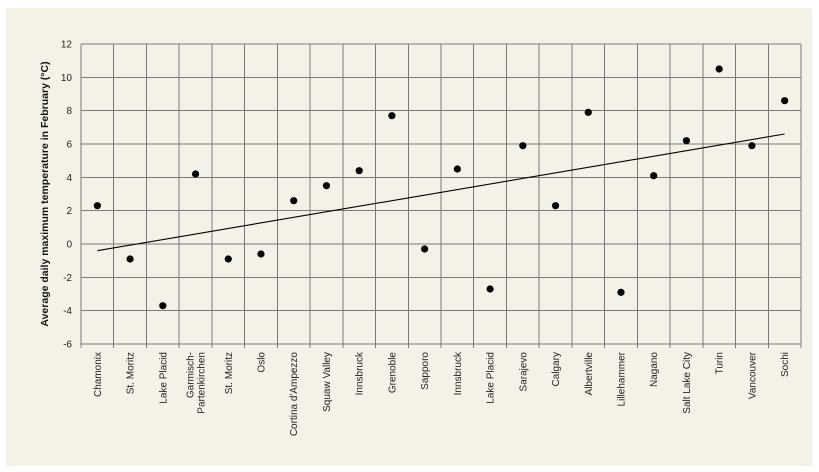  Describe the element at coordinates (67, 345) in the screenshot. I see `y-tick-label: -6` at that location.